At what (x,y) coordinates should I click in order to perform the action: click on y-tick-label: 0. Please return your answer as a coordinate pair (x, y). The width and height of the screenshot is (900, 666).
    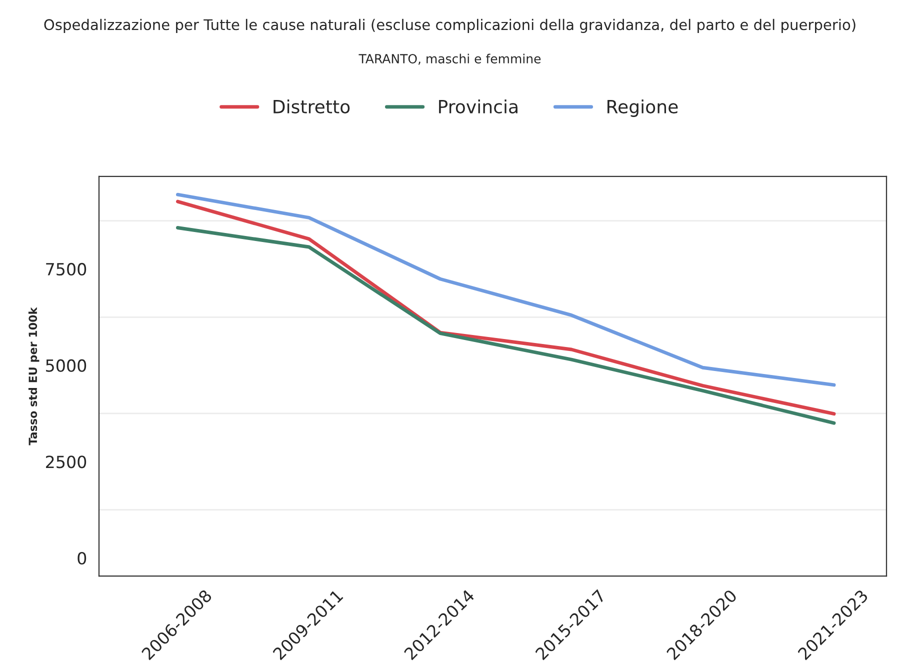
    Looking at the image, I should click on (82, 558).